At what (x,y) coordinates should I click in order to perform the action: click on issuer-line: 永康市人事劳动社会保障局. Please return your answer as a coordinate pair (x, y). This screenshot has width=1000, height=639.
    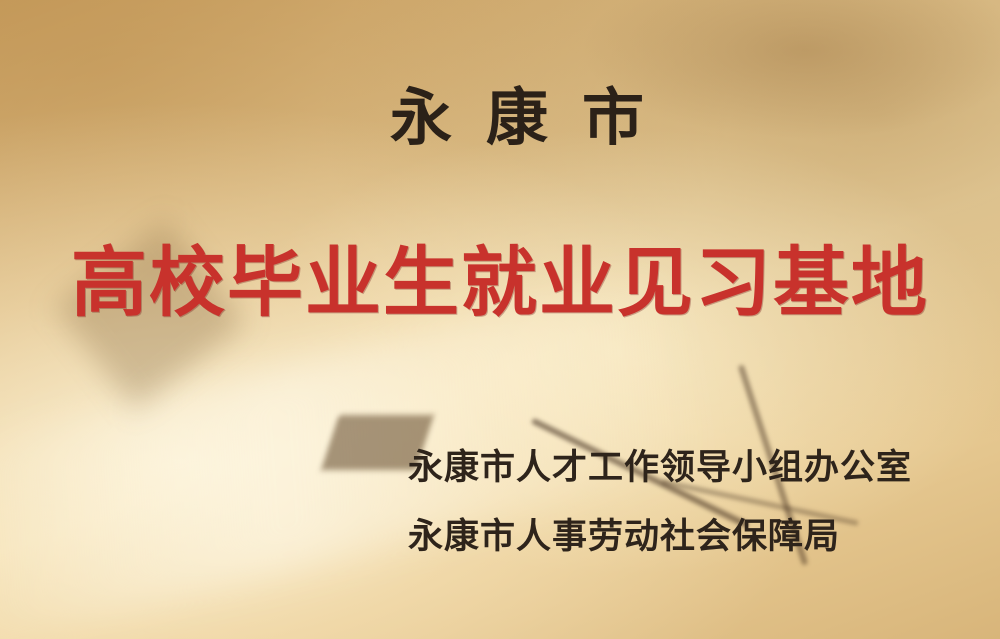
    Looking at the image, I should click on (624, 536).